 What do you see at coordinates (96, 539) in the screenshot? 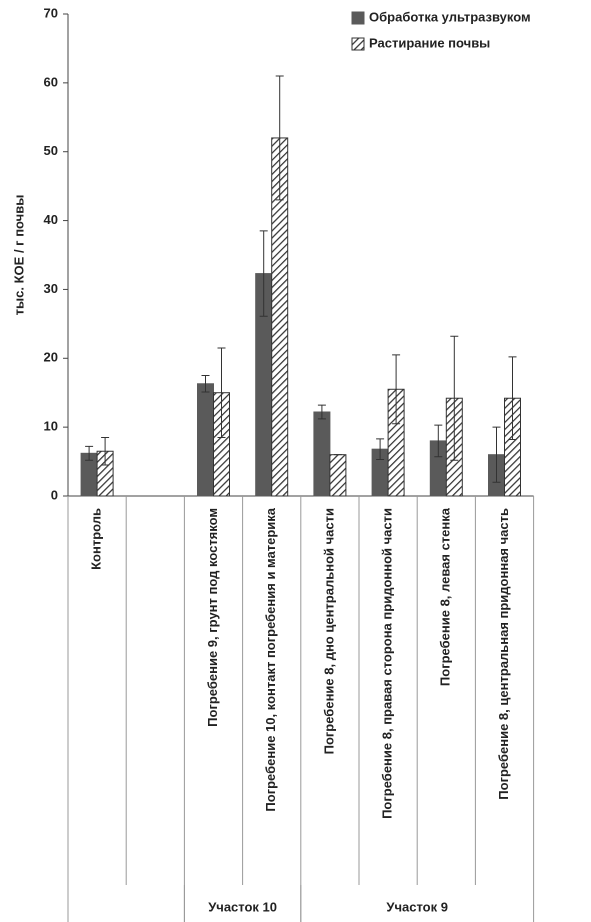
I see `x-tick-label: Контроль` at bounding box center [96, 539].